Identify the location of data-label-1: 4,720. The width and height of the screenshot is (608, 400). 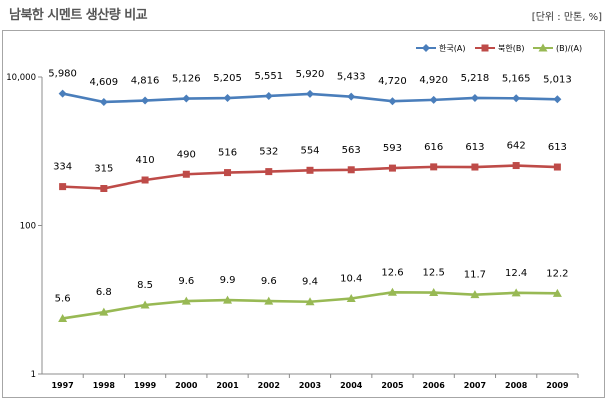
(392, 81).